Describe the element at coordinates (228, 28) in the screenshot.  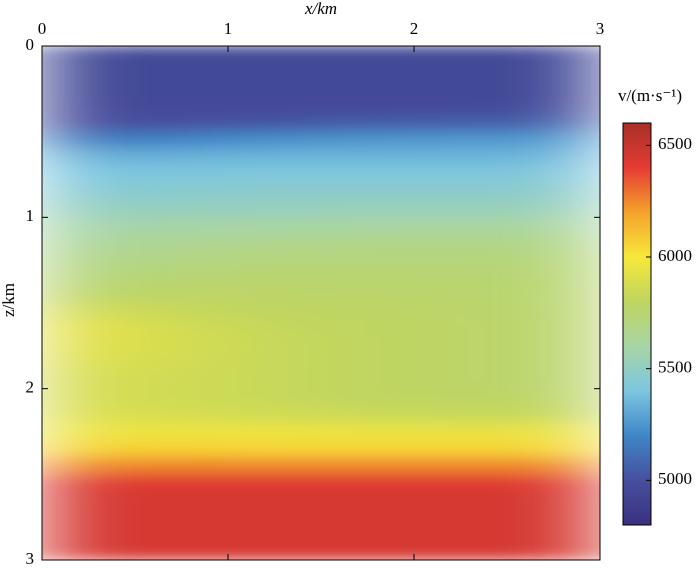
I see `x-tick-label: 1` at that location.